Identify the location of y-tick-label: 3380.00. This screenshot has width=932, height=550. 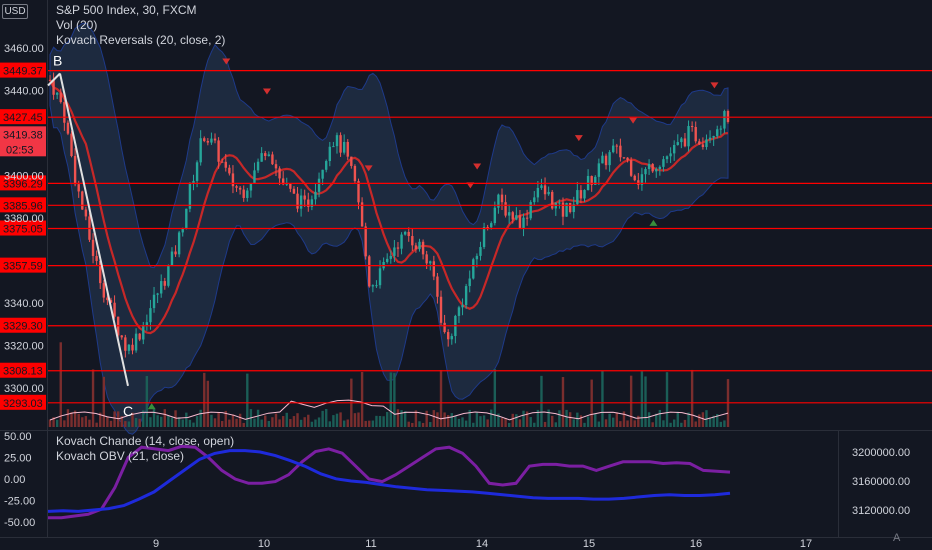
(24, 219).